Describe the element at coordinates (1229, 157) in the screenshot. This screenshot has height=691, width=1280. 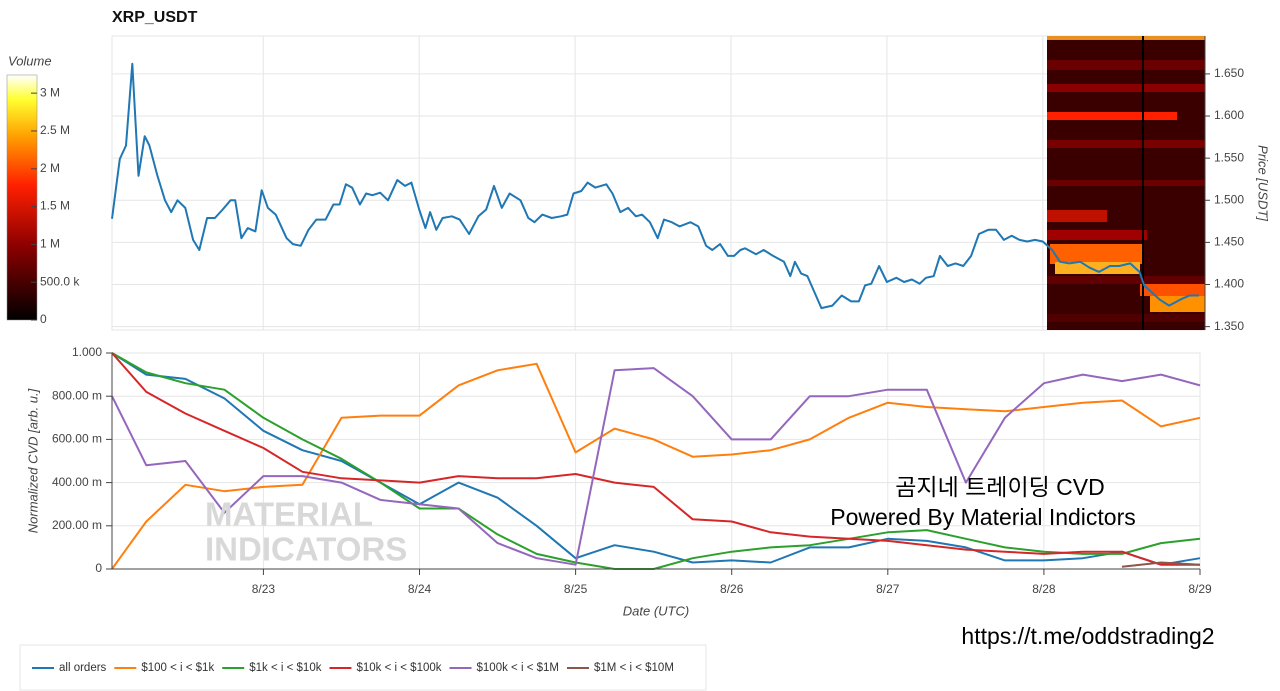
I see `y2-tick-label: 1.550` at that location.